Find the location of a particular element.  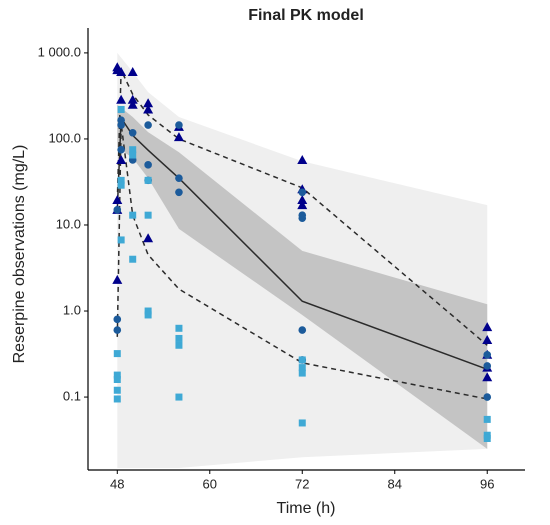

x-tick-label: 48 is located at coordinates (117, 483).